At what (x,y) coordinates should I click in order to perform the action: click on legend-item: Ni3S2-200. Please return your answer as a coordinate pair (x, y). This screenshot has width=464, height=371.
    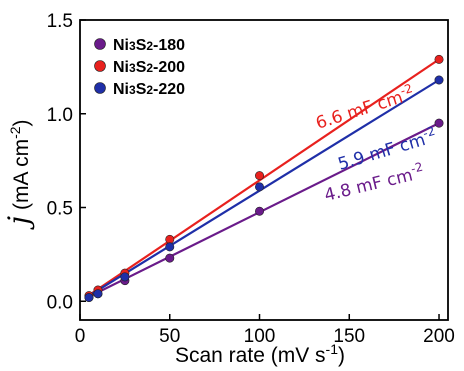
    Looking at the image, I should click on (139, 67).